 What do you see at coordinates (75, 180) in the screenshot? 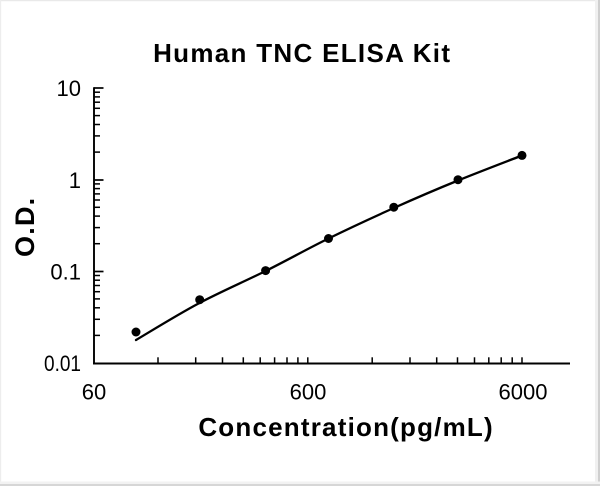
I see `svg-text: 1` at bounding box center [75, 180].